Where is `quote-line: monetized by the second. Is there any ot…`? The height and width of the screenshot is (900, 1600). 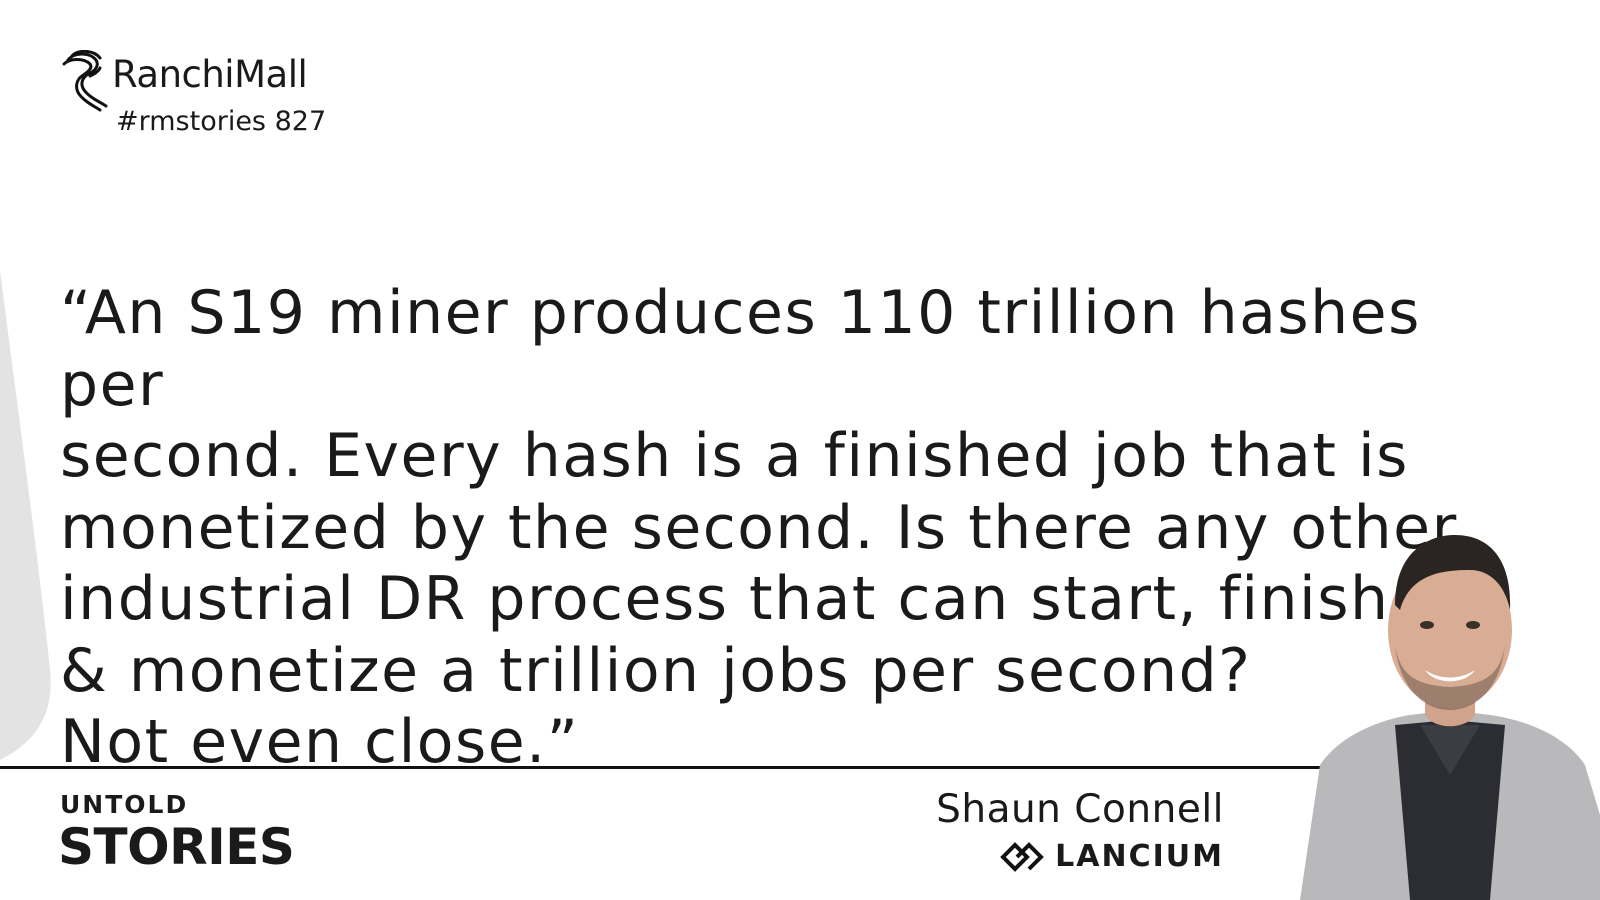
quote-line: monetized by the second. Is there any ot… is located at coordinates (759, 527).